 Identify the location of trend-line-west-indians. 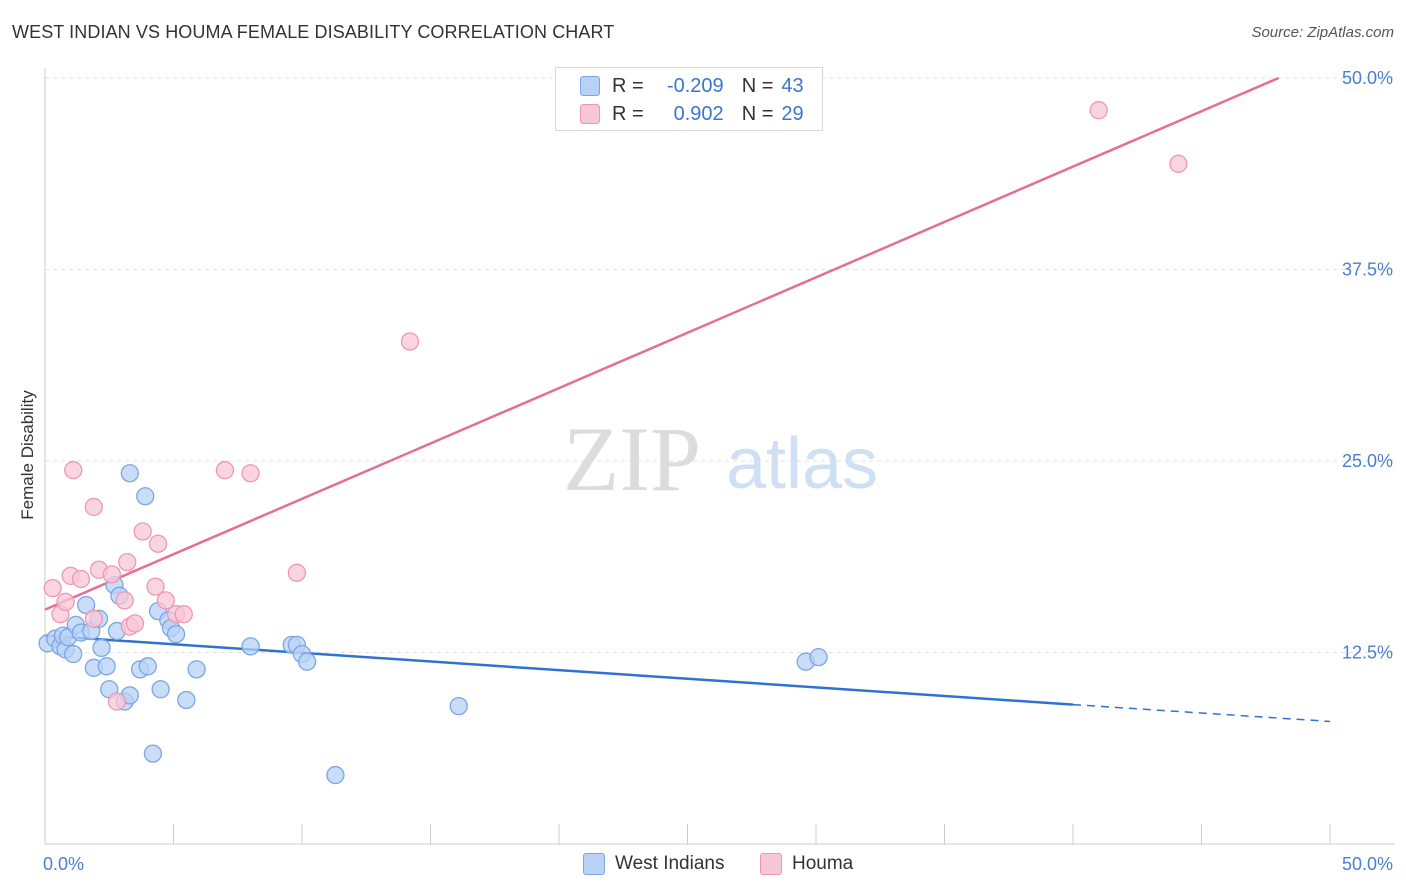
(559, 670).